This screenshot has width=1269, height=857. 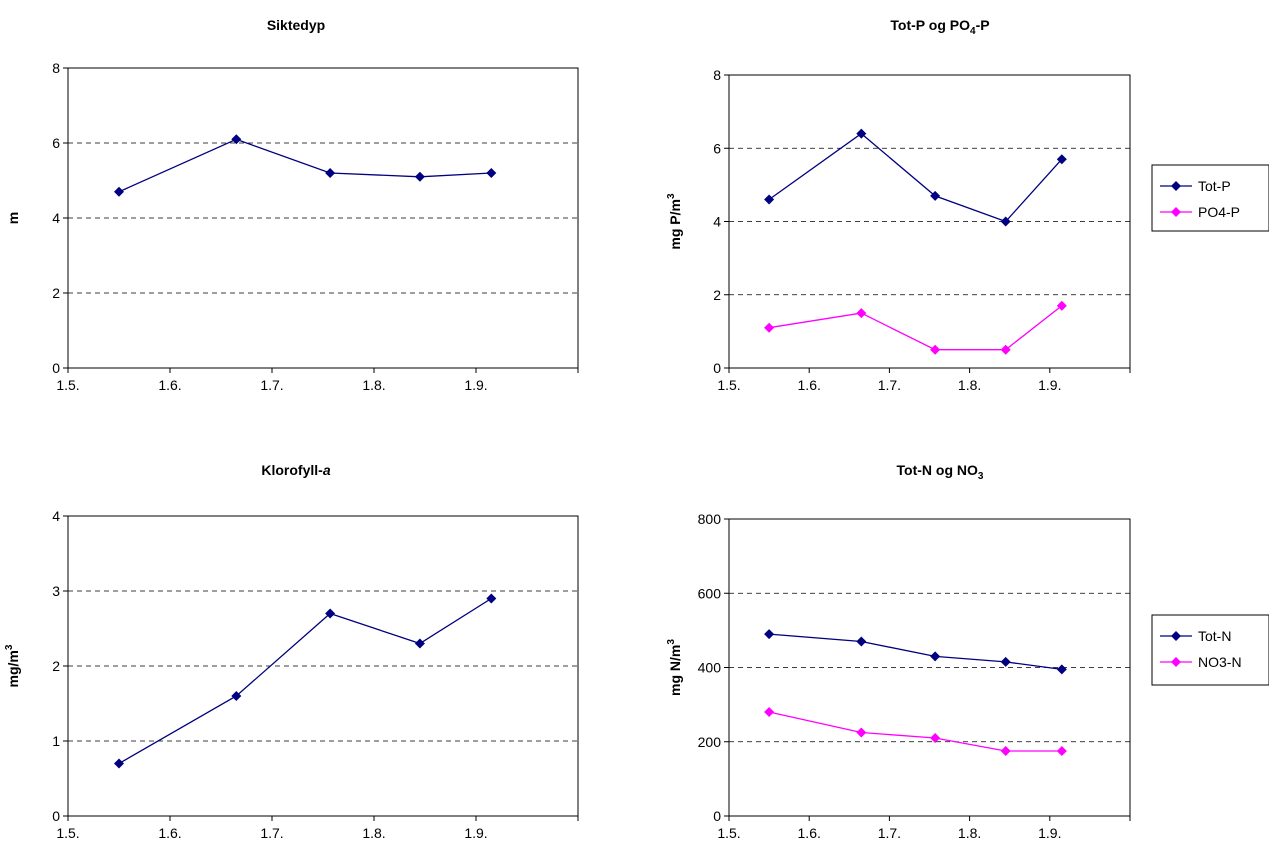 I want to click on y-tick-label: 3, so click(x=56, y=591).